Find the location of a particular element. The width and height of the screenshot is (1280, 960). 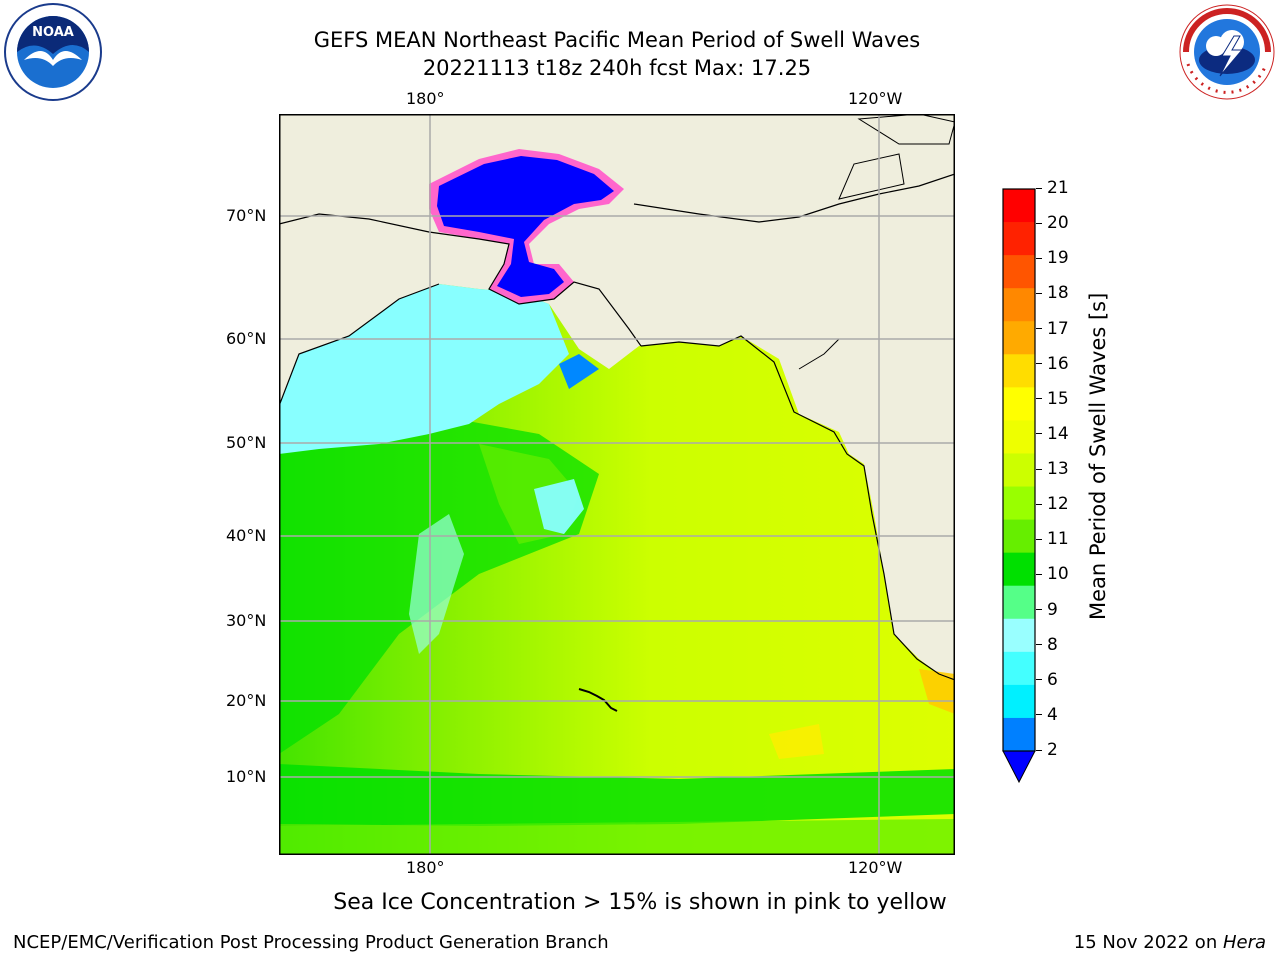

footer-right: 15 Nov 2022 on Hera is located at coordinates (1170, 942).